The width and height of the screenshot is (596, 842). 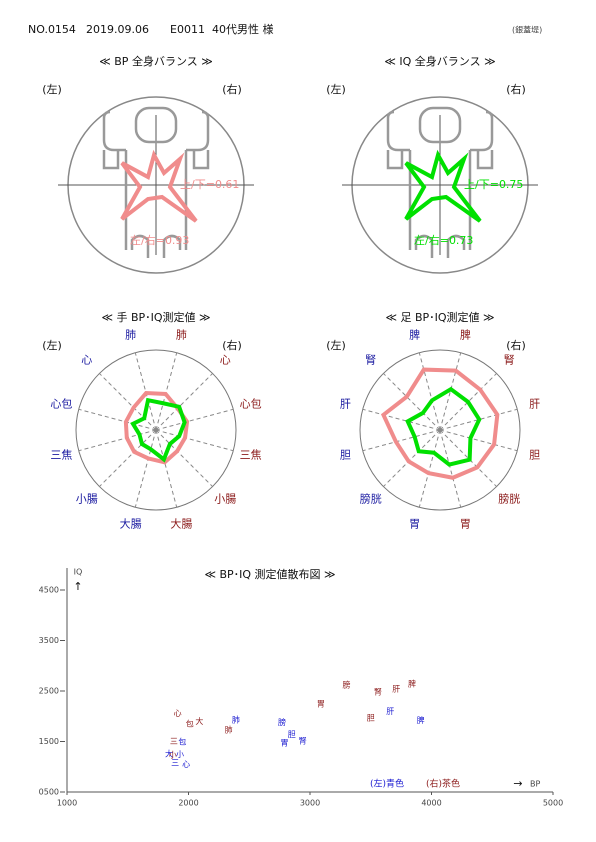 I want to click on radar-label: 腎, so click(x=370, y=360).